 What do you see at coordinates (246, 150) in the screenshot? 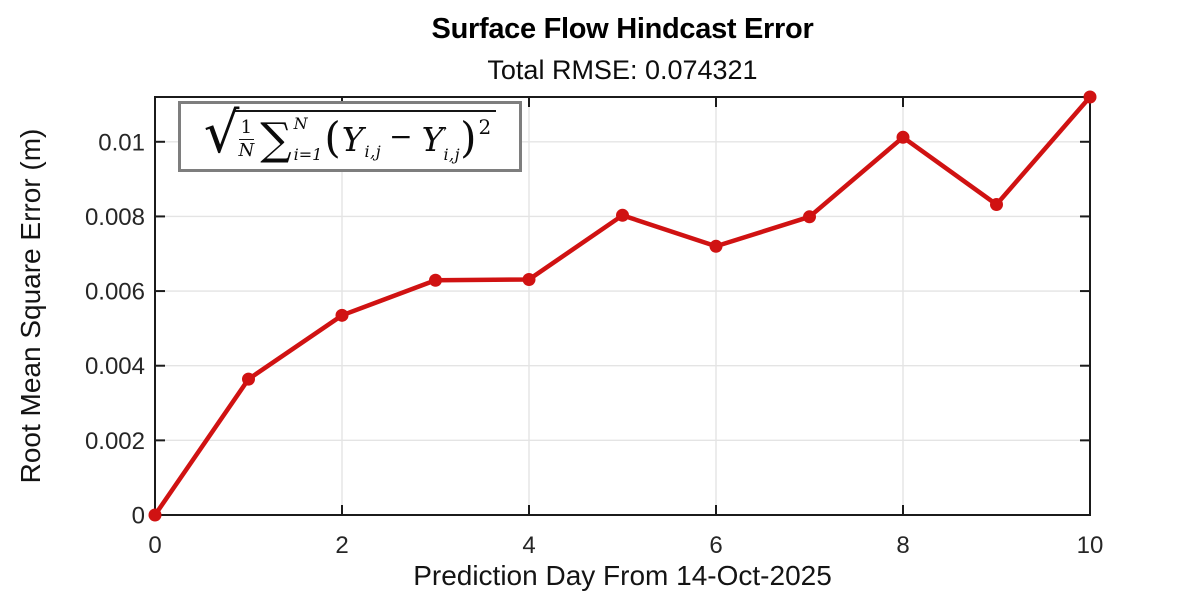
I see `fraction-denominator: N` at bounding box center [246, 150].